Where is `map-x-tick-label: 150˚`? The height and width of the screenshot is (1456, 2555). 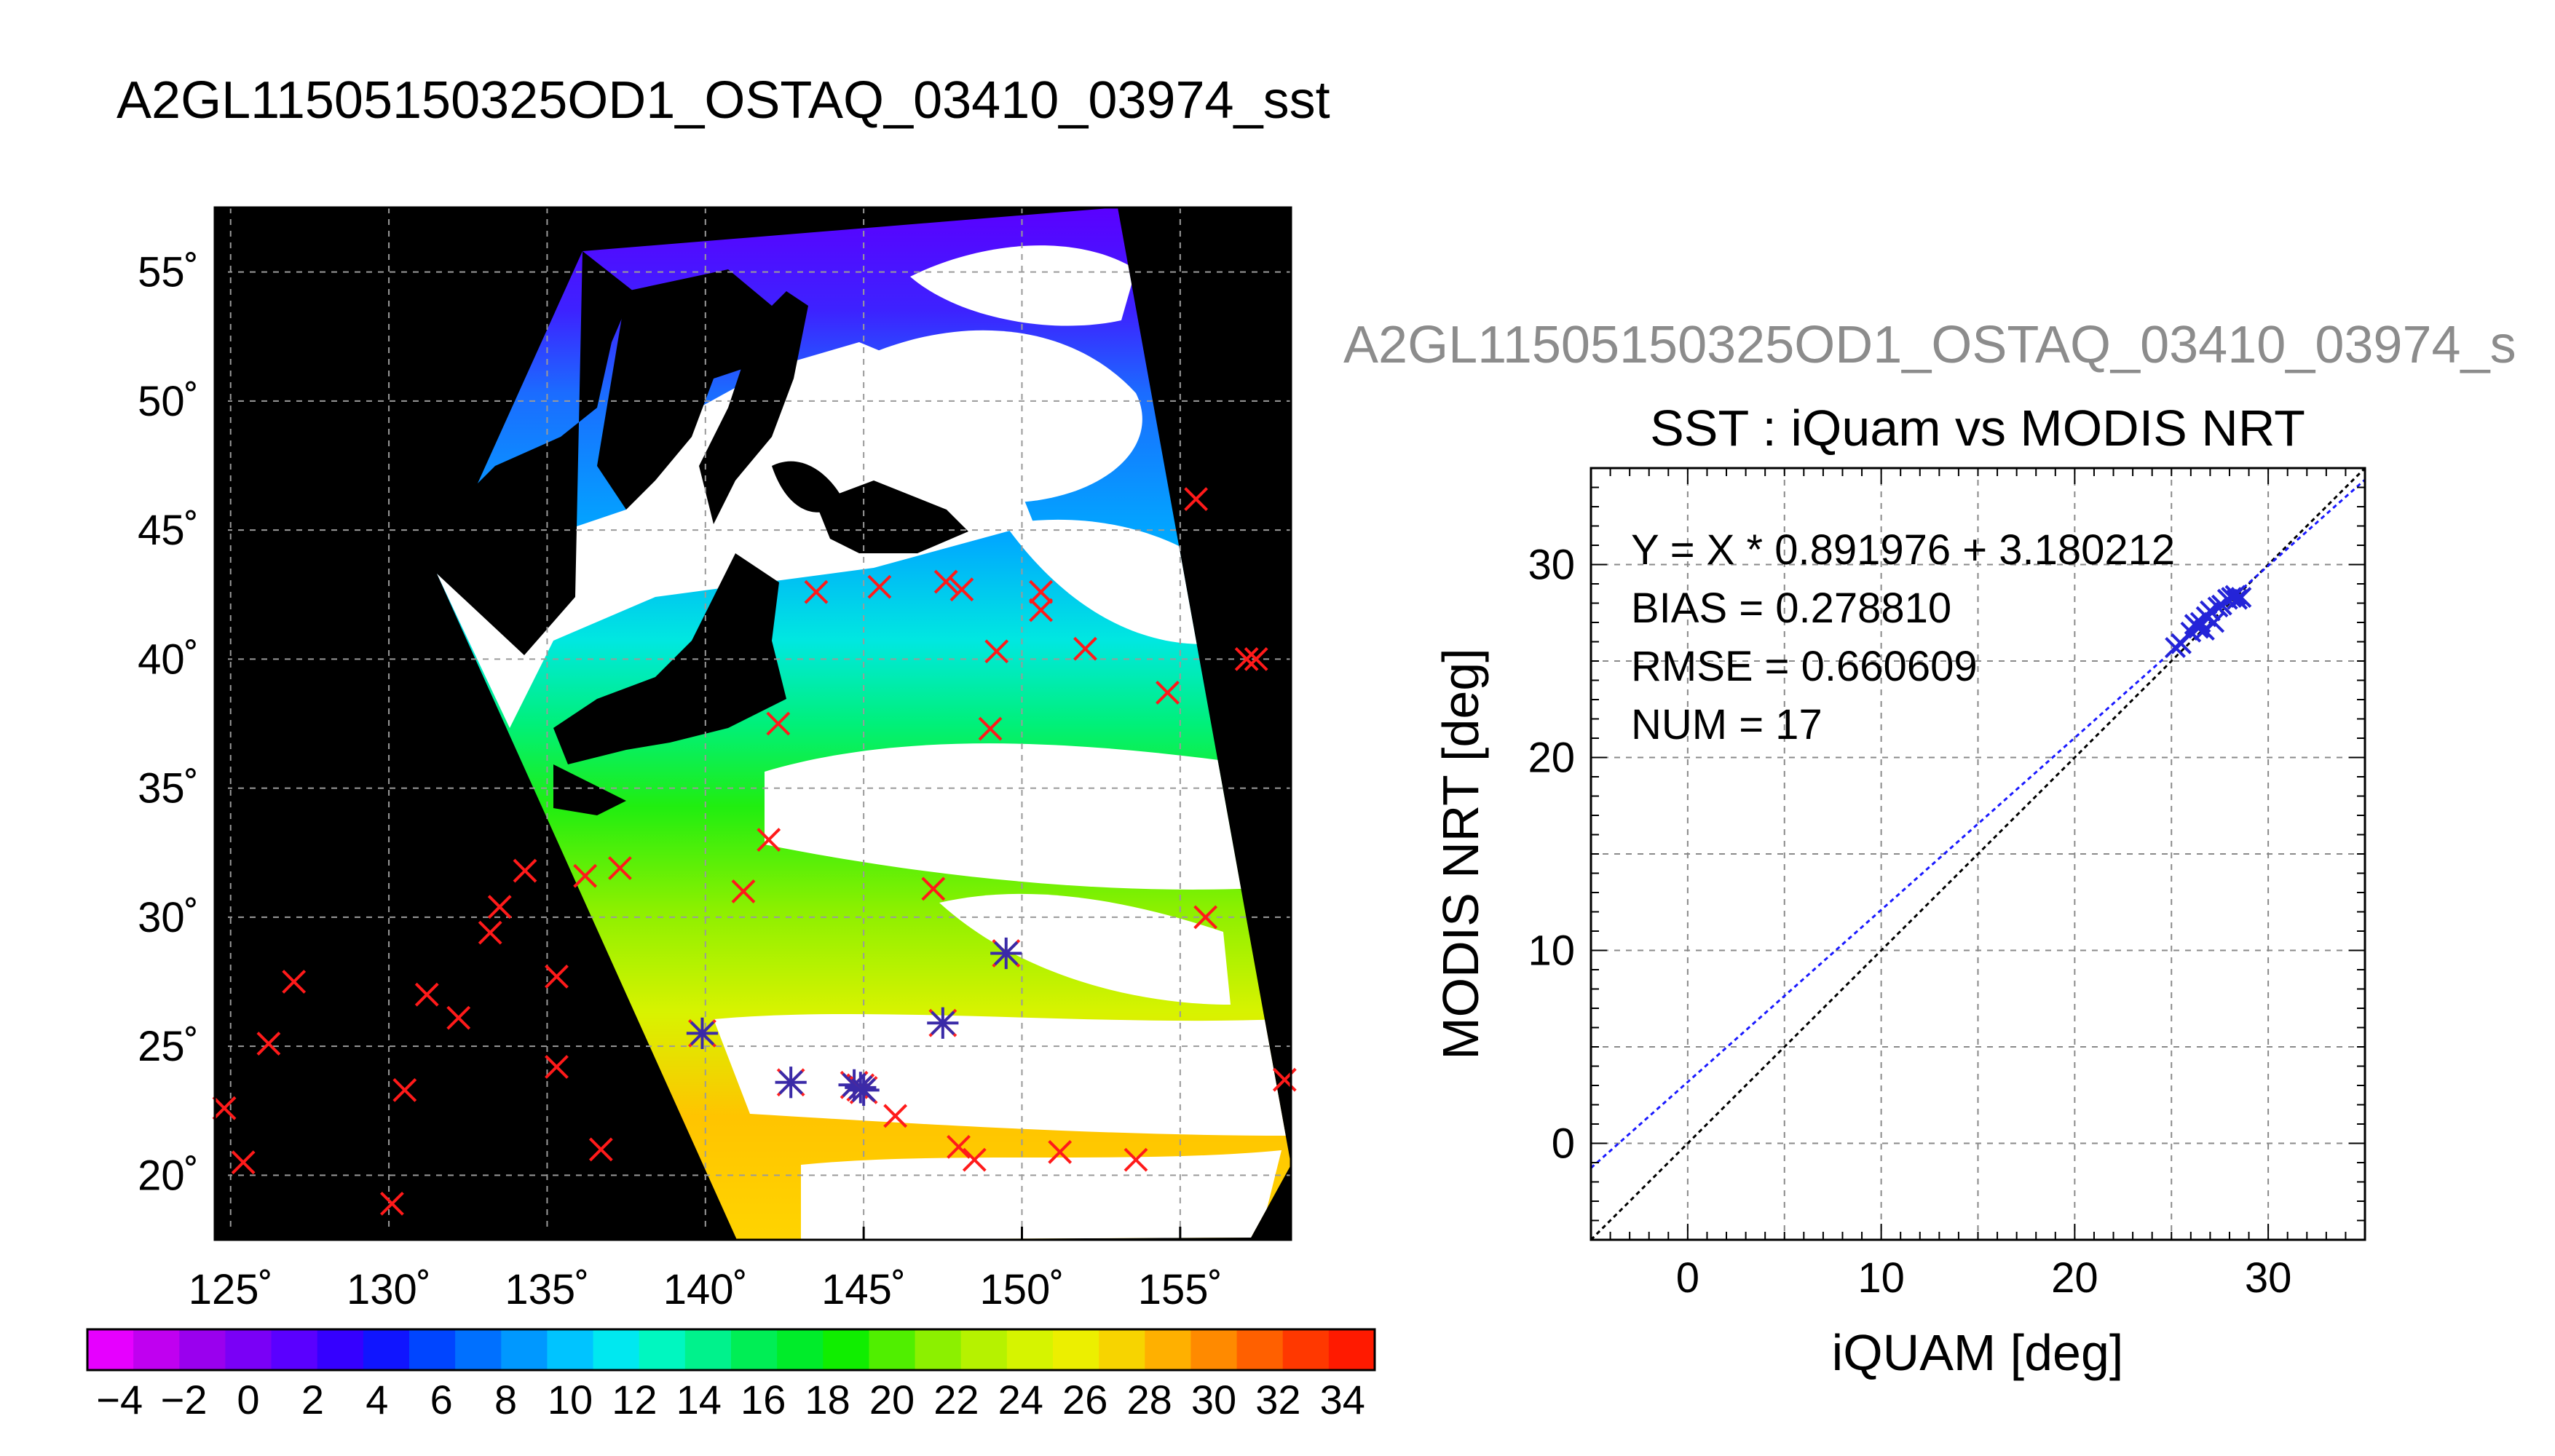 map-x-tick-label: 150˚ is located at coordinates (1021, 1289).